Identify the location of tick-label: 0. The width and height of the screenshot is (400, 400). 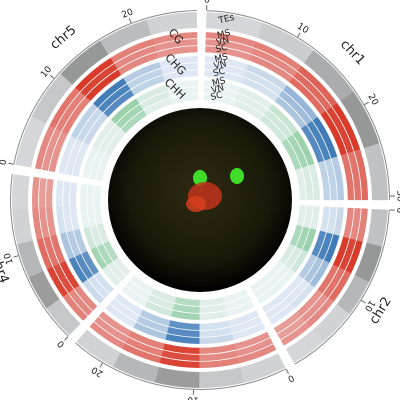
(61, 343).